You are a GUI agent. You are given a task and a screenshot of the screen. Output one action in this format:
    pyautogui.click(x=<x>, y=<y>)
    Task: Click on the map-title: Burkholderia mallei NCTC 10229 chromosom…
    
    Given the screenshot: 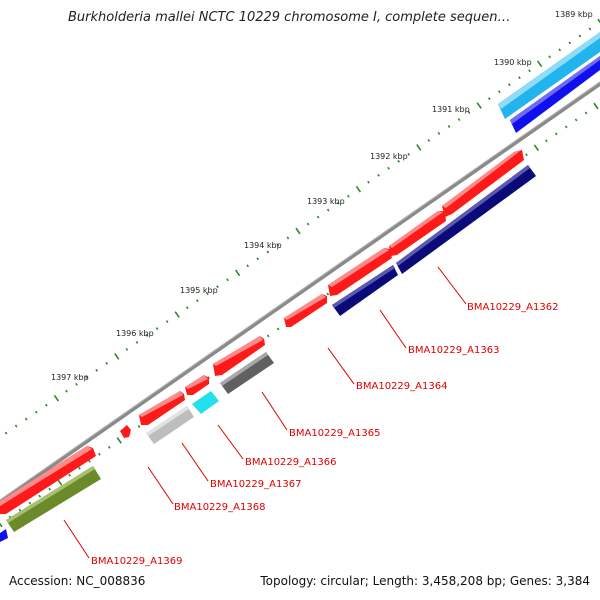 What is the action you would take?
    pyautogui.click(x=289, y=17)
    